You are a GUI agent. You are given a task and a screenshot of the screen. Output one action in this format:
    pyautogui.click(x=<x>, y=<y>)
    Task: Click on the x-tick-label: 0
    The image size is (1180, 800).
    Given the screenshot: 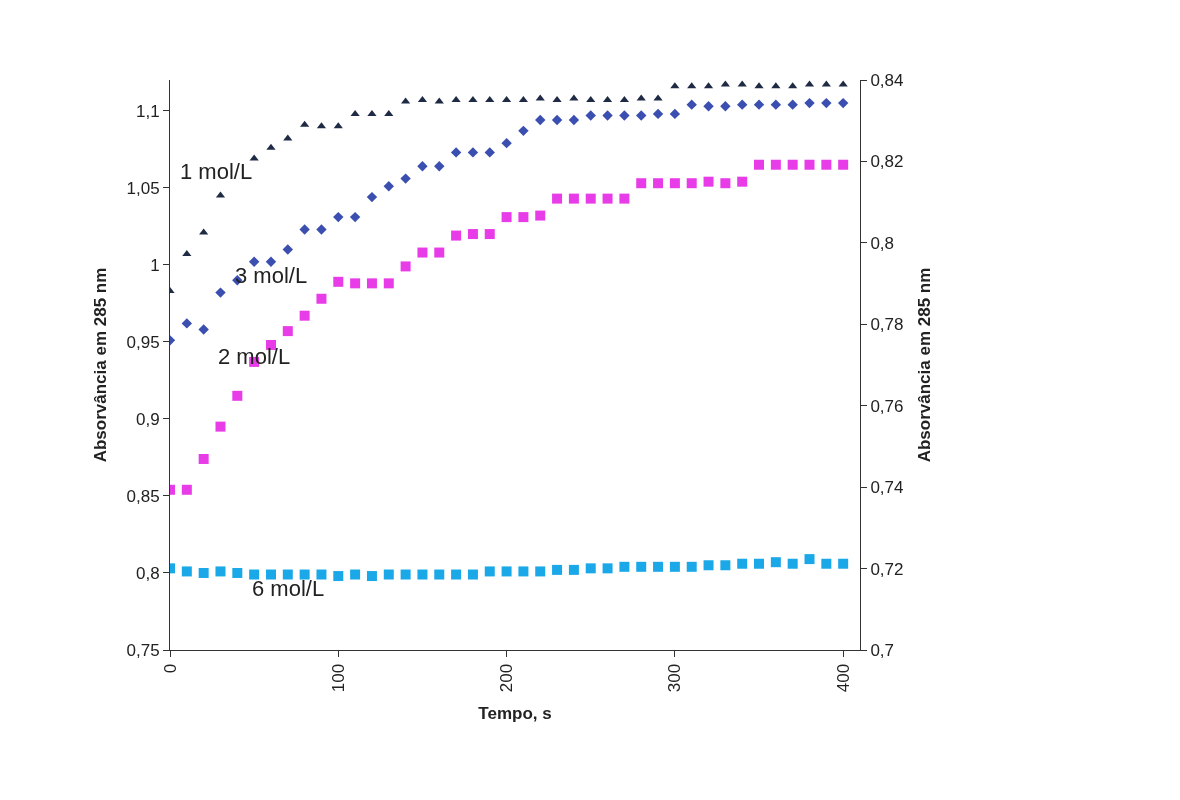 What is the action you would take?
    pyautogui.click(x=170, y=668)
    